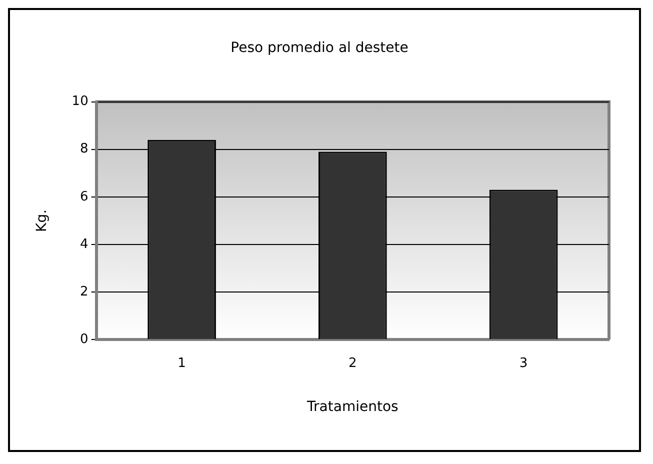  Describe the element at coordinates (80, 102) in the screenshot. I see `y-tick-label: 10` at that location.